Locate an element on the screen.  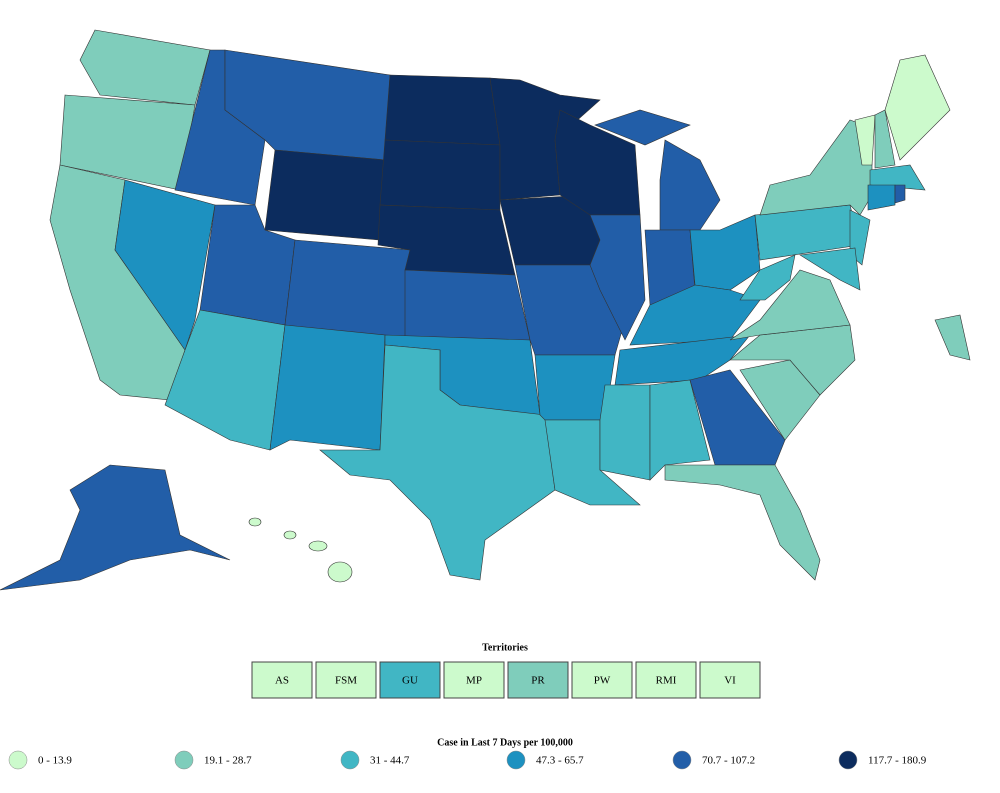
territory-label: GU is located at coordinates (410, 681).